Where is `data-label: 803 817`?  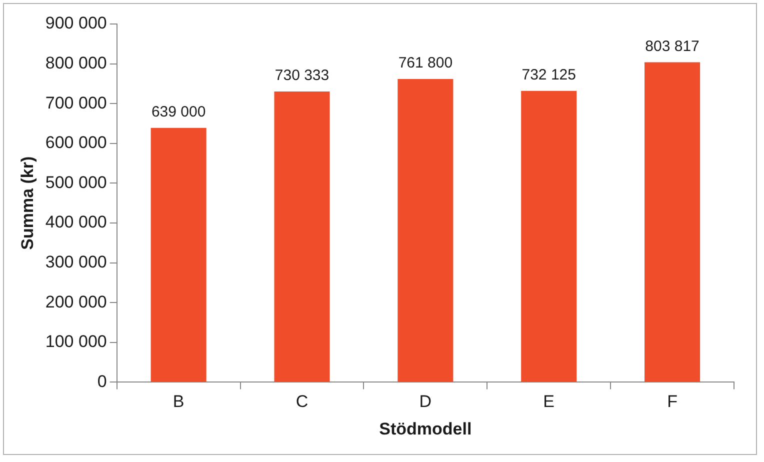 data-label: 803 817 is located at coordinates (672, 46).